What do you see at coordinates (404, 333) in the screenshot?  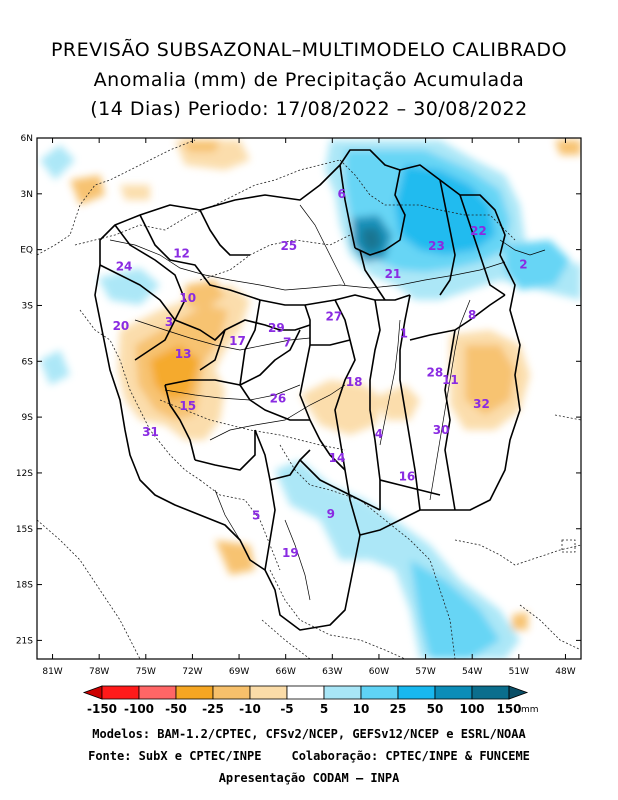 I see `basin-number-1: 1` at bounding box center [404, 333].